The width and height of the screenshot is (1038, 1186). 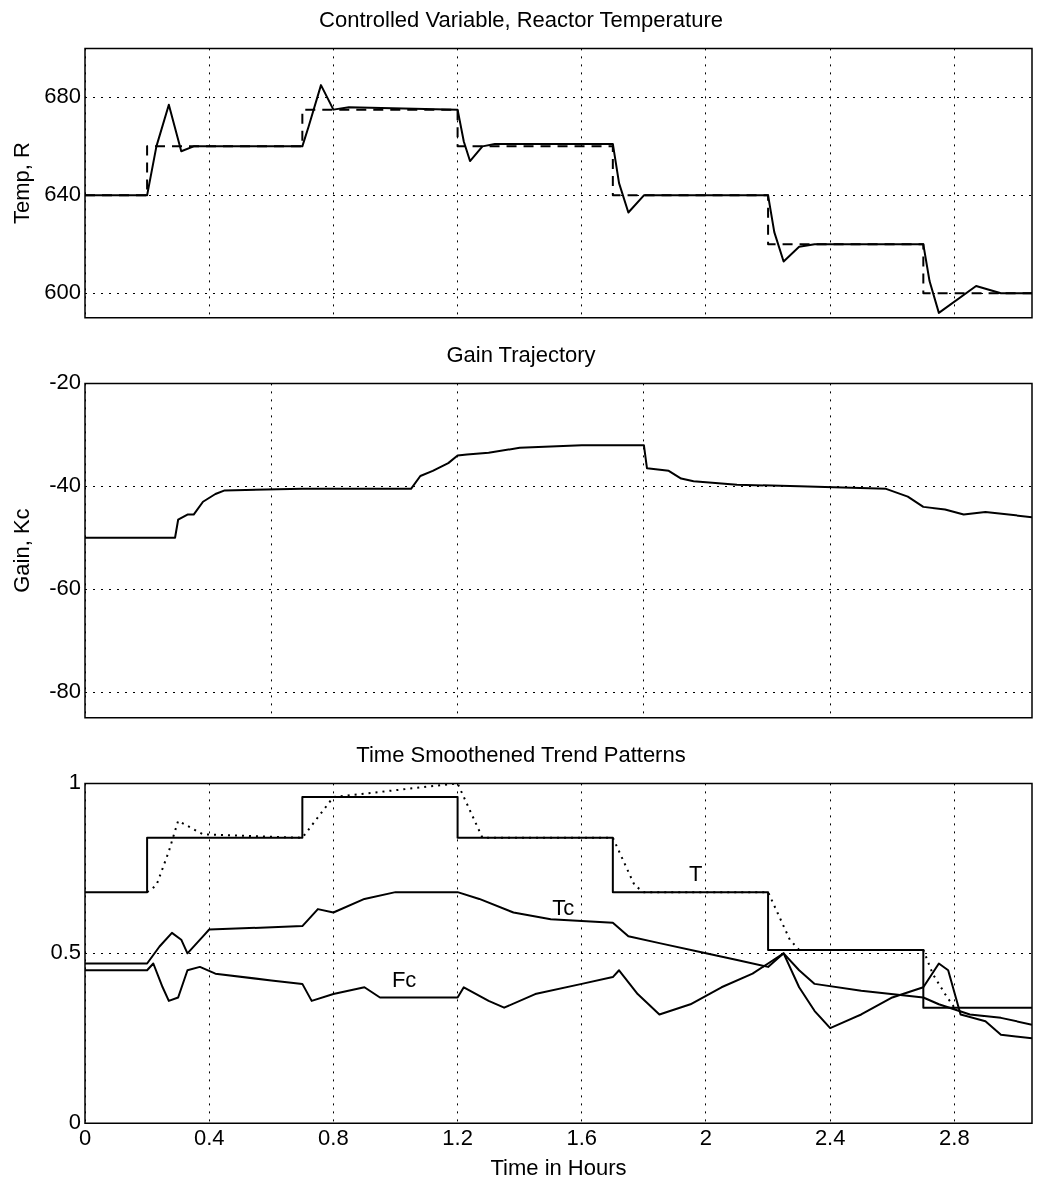 I want to click on y-tick-label: 0.5, so click(x=65, y=952).